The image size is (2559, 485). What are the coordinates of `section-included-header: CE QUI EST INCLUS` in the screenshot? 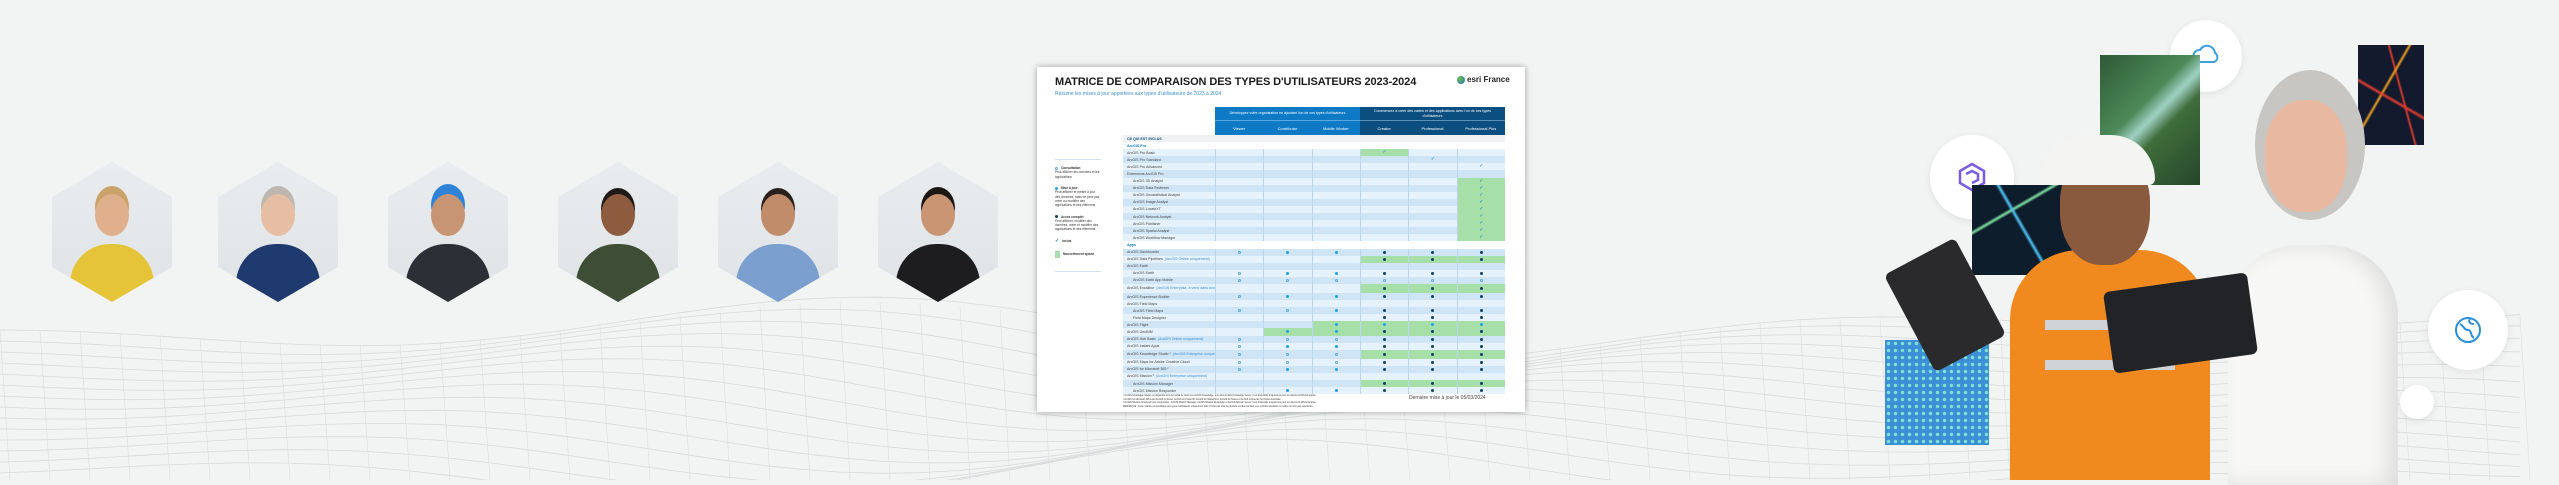 It's located at (1314, 139).